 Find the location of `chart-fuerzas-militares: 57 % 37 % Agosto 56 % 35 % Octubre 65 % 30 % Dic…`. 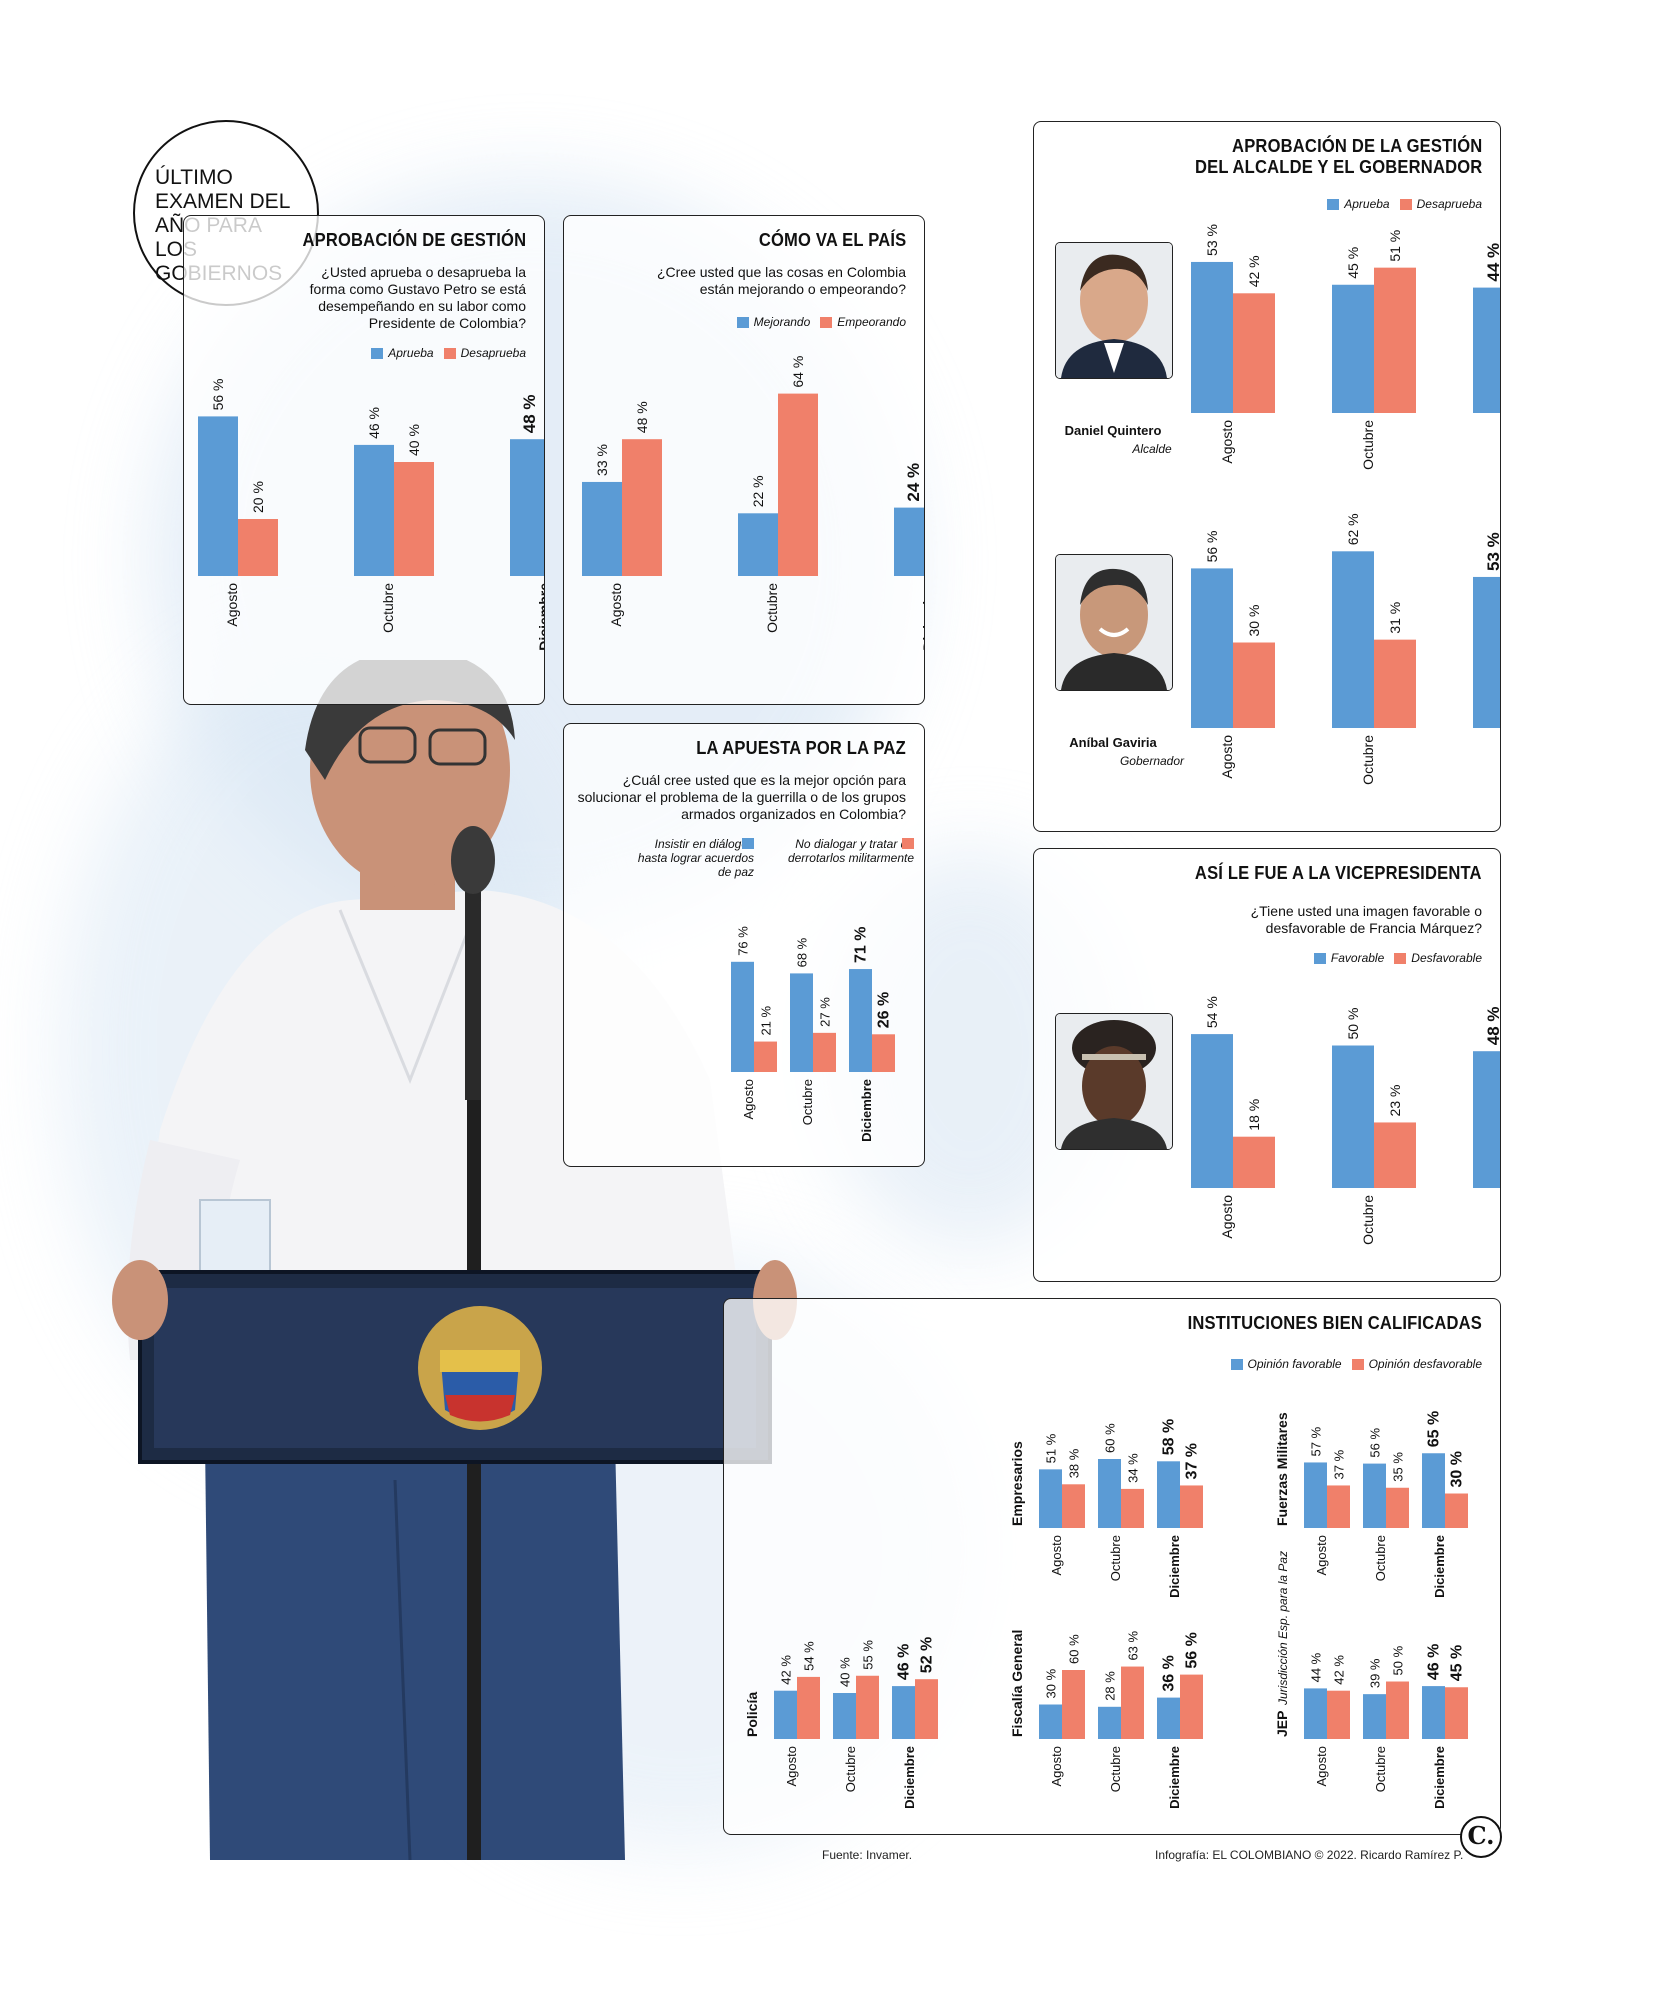

chart-fuerzas-militares: 57 % 37 % Agosto 56 % 35 % Octubre 65 % 30 % Dic… is located at coordinates (1371, 1504).